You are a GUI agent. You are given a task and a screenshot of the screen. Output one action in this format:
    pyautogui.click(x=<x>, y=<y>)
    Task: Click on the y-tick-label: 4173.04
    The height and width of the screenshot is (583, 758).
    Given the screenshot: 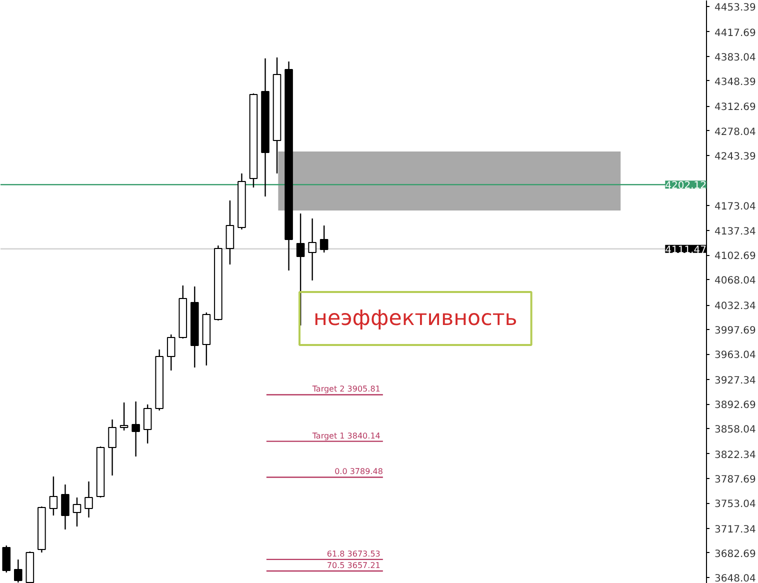 What is the action you would take?
    pyautogui.click(x=735, y=206)
    